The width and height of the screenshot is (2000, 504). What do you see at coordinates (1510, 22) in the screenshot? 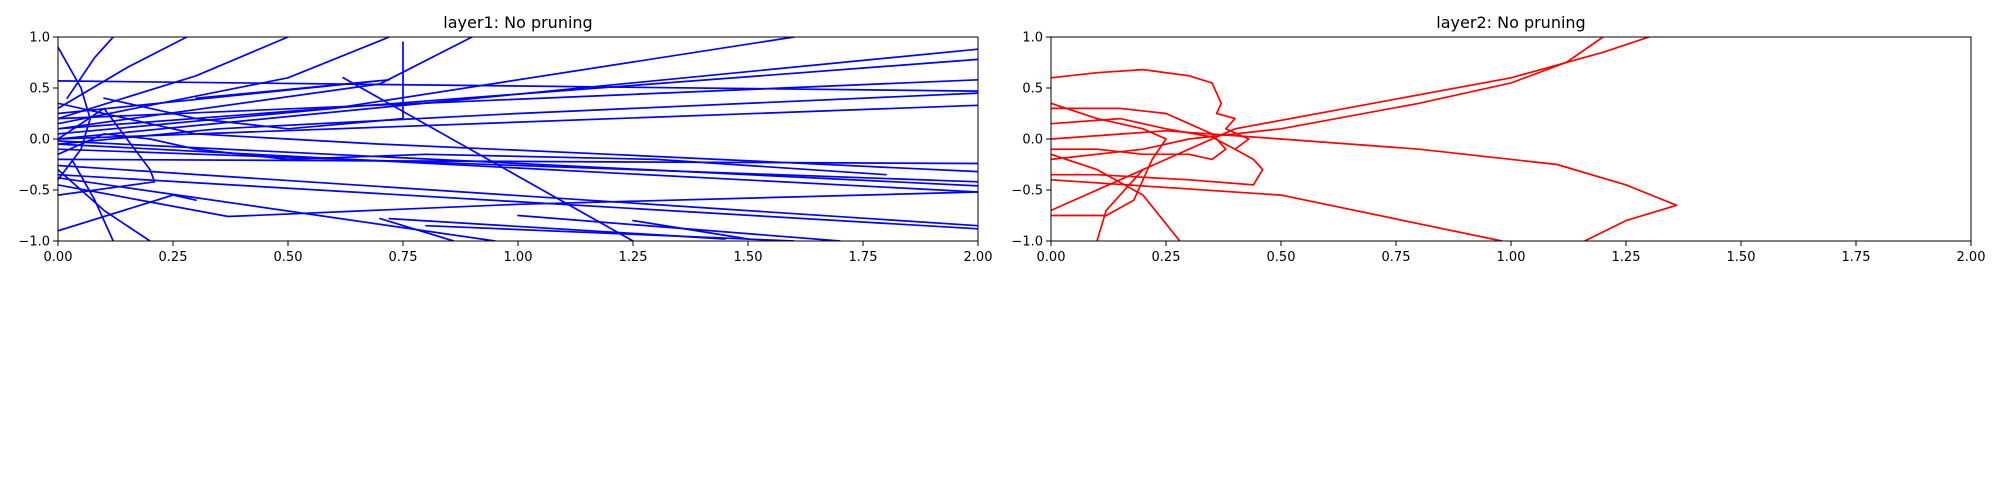
I see `chart-title: layer2: No pruning` at bounding box center [1510, 22].